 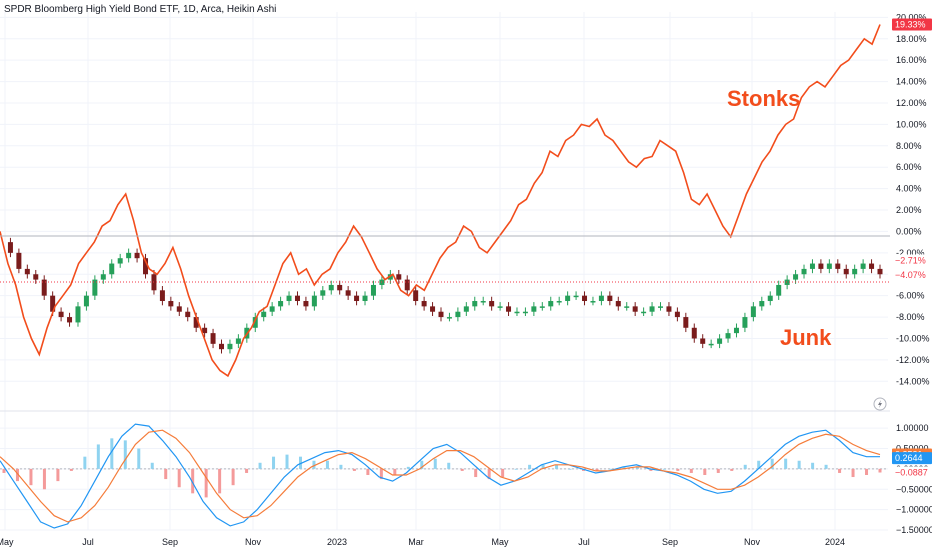 What do you see at coordinates (422, 542) in the screenshot?
I see `x-axis: May Jul Sep Nov 2023 Mar May Jul Sep Nov 2024` at bounding box center [422, 542].